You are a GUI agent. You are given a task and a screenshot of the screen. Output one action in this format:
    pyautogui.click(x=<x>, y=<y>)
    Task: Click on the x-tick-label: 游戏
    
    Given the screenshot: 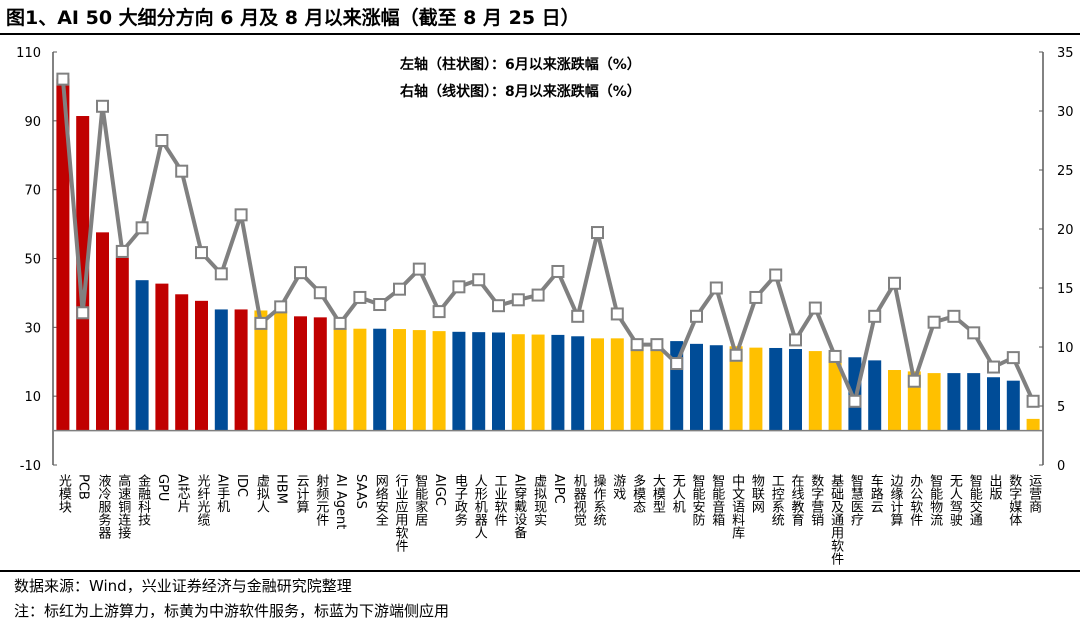 What is the action you would take?
    pyautogui.click(x=618, y=487)
    